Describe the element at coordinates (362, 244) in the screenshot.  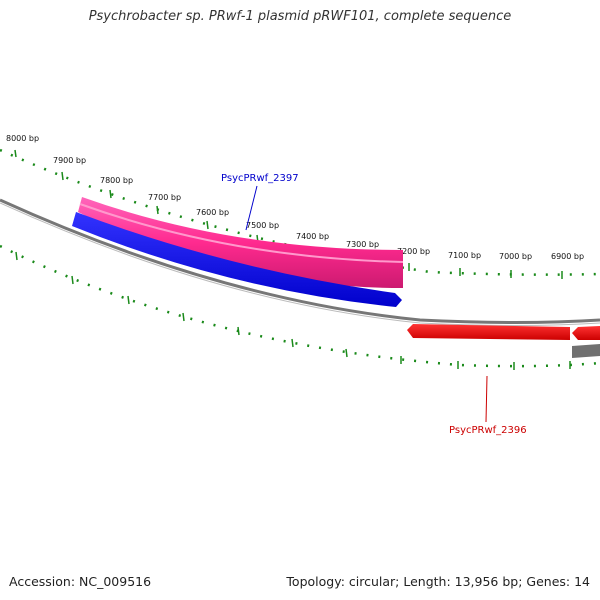
I see `tick-label: 7300 bp` at that location.